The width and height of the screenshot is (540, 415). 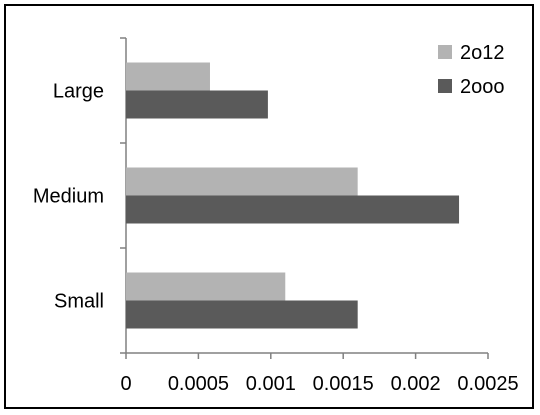 I want to click on legend: 2o12 2ooo, so click(x=471, y=70).